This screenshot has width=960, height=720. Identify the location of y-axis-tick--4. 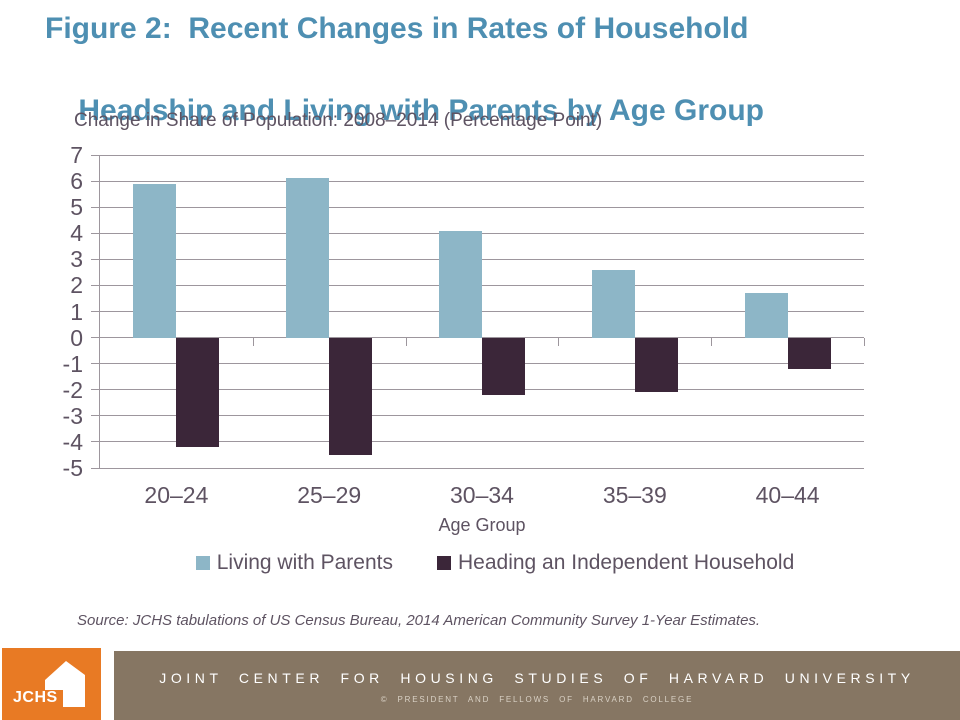
(95, 442).